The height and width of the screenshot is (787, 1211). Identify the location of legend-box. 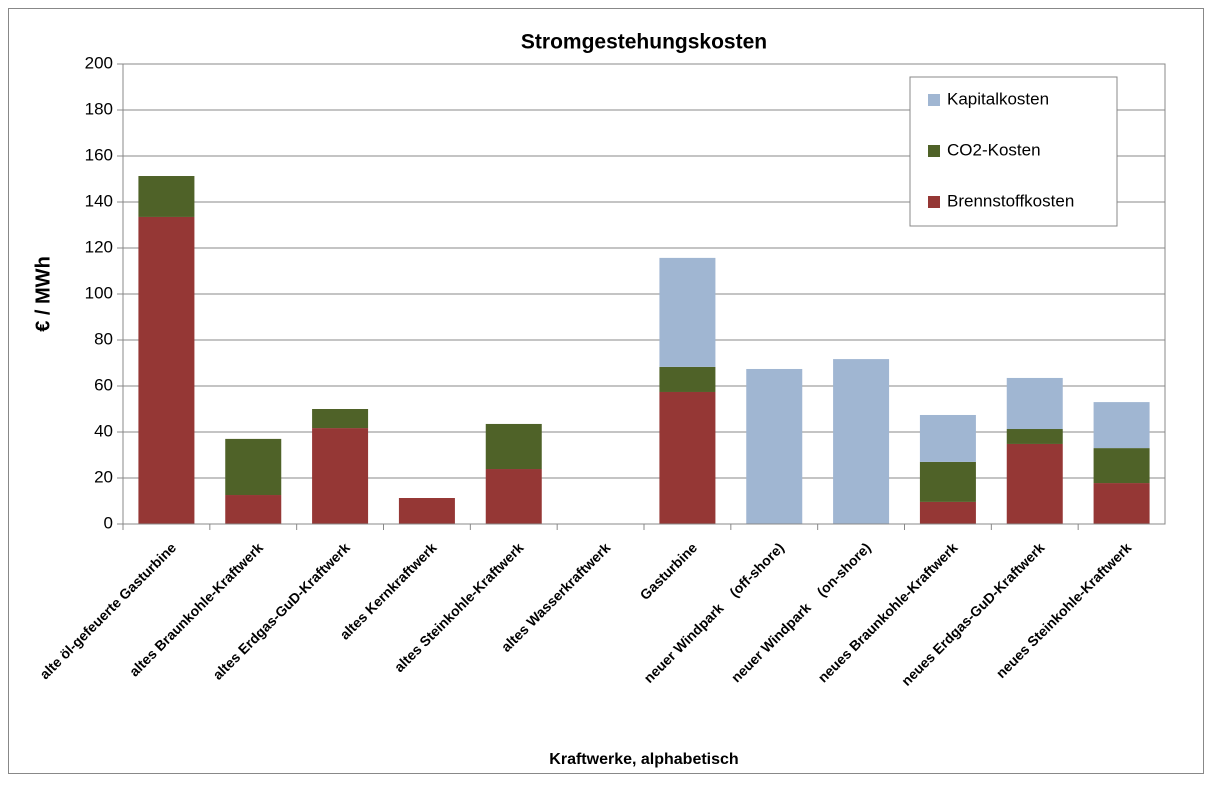
(1013, 151).